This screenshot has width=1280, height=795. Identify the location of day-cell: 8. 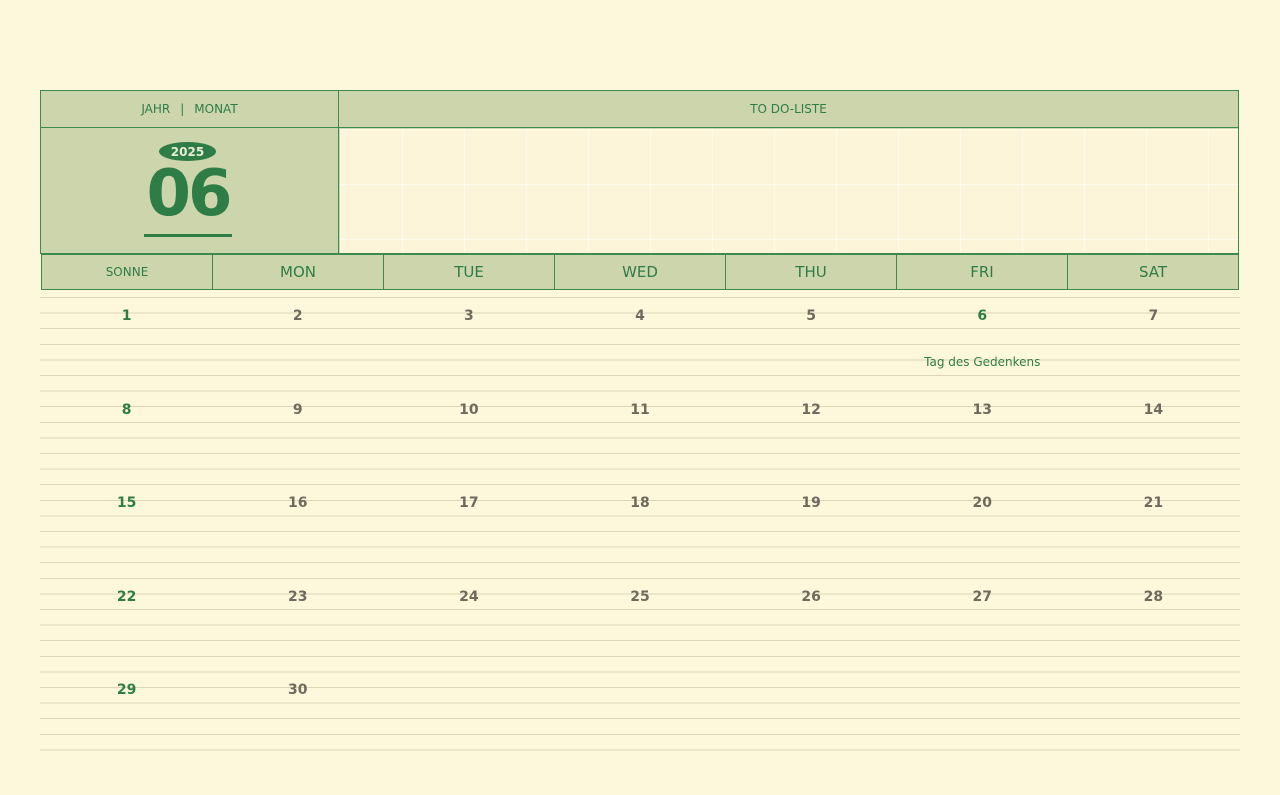
(126, 446).